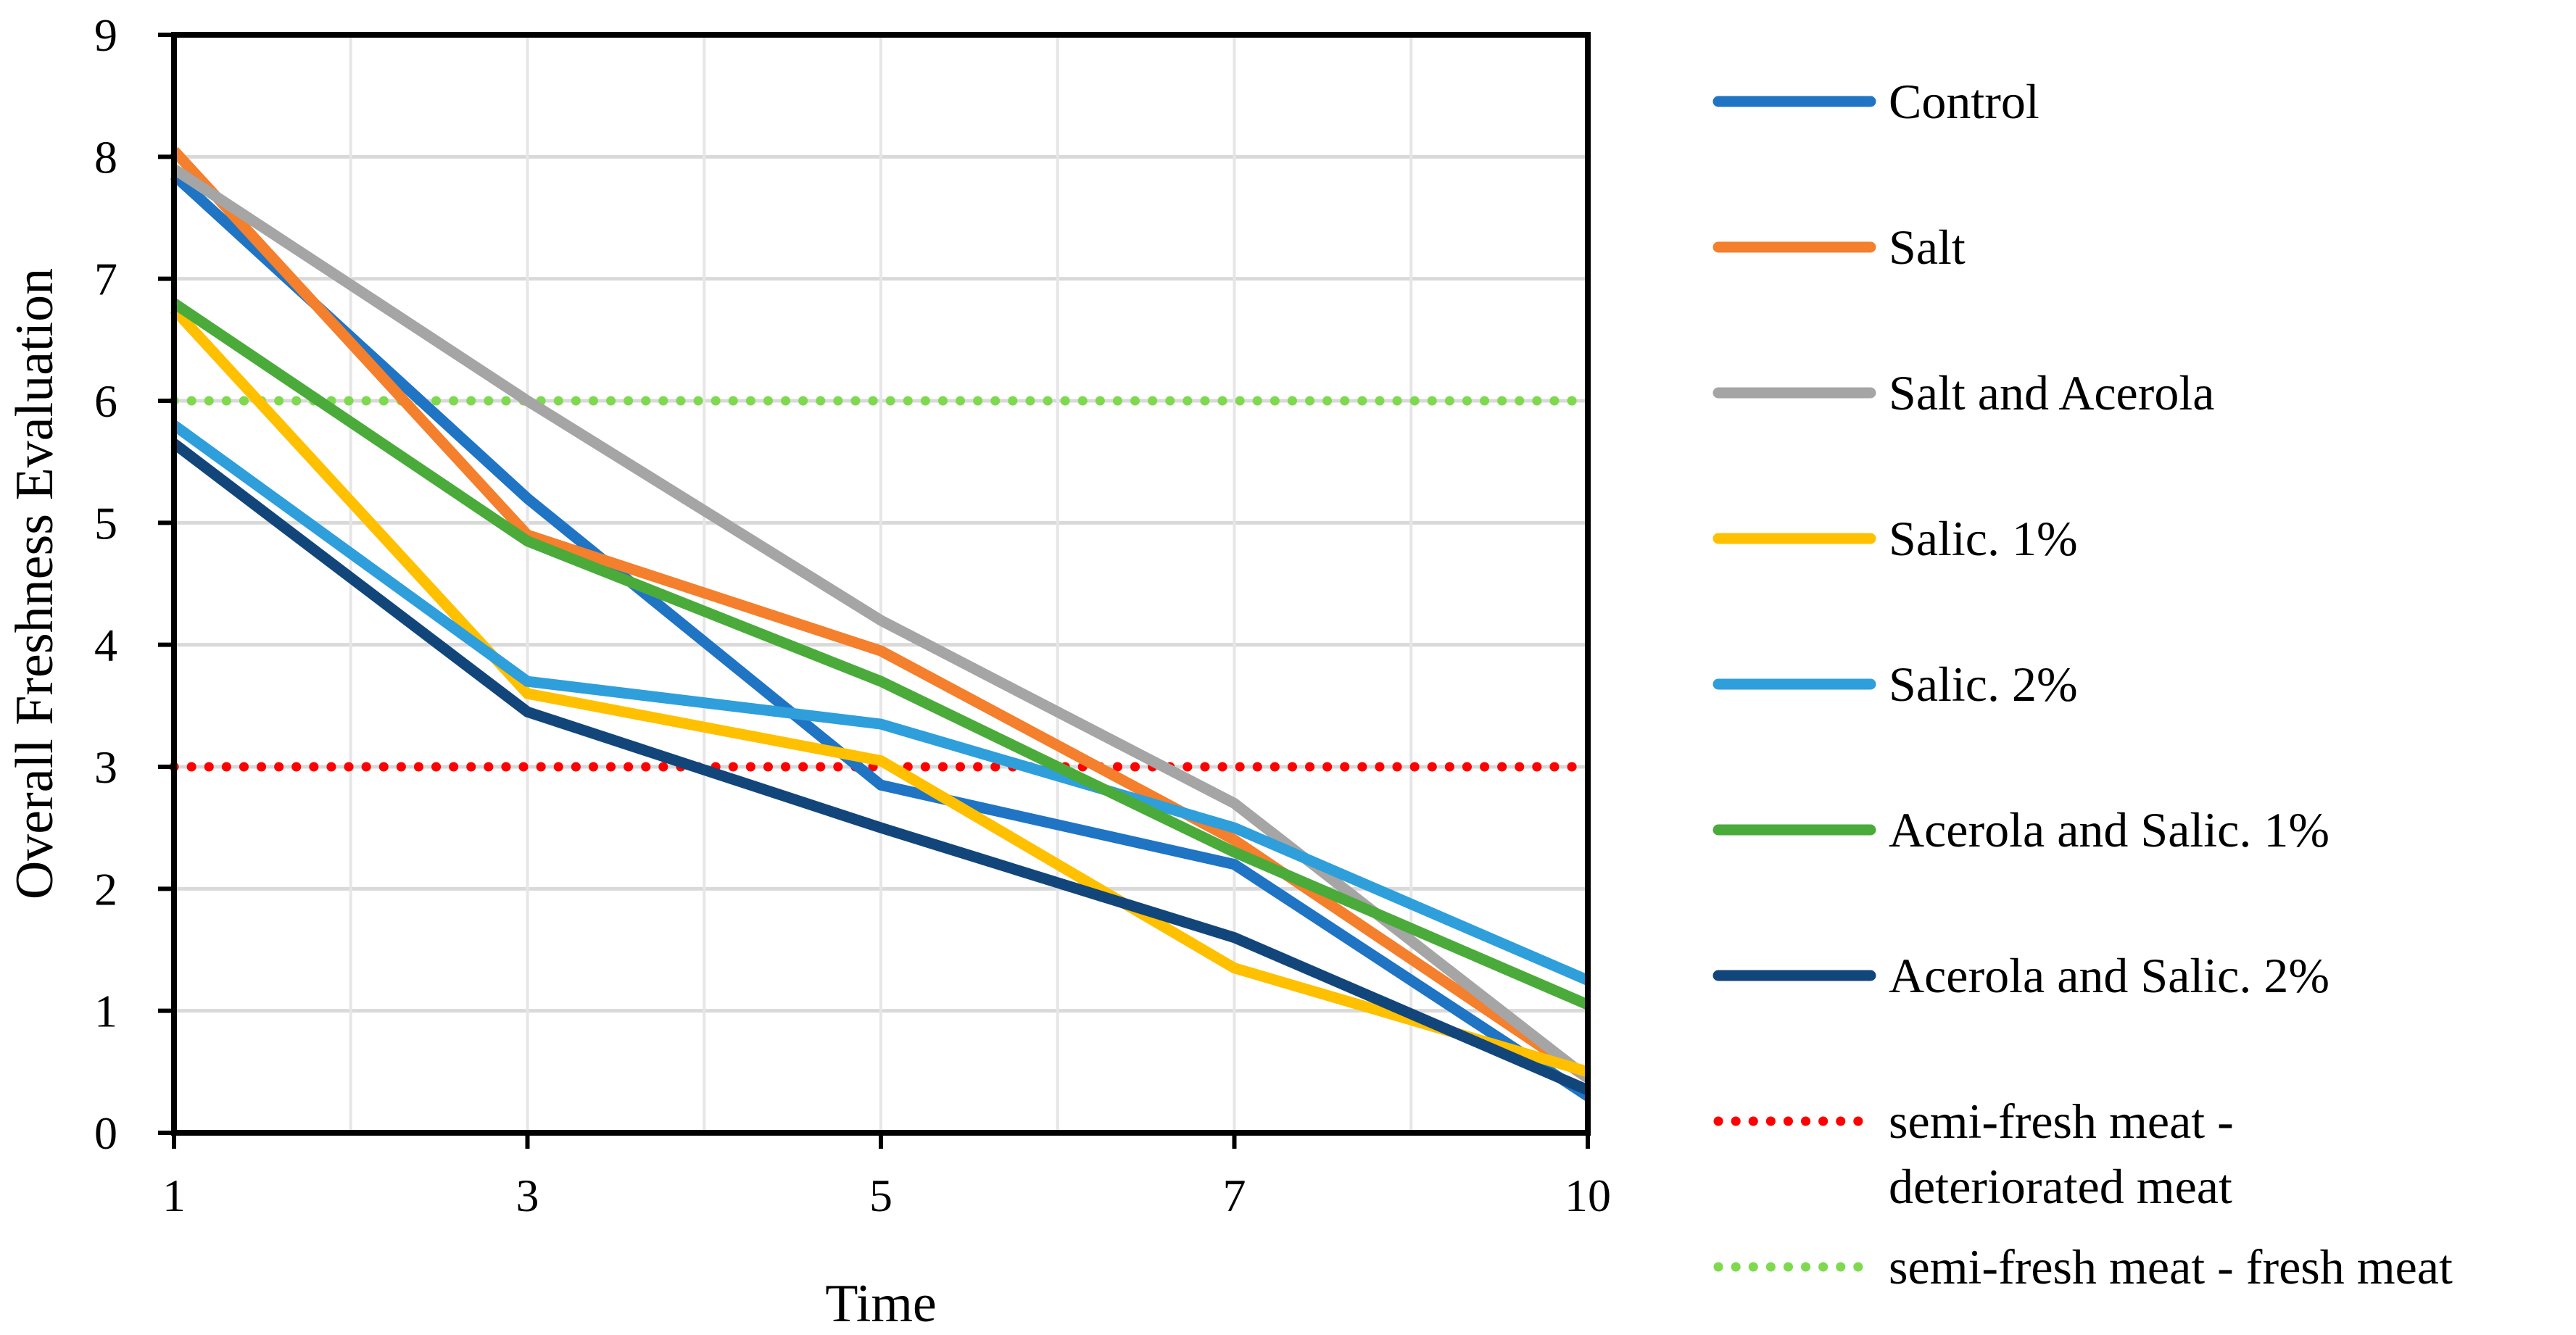  I want to click on legend-label-8: semi-fresh meat - fresh meat, so click(2171, 1266).